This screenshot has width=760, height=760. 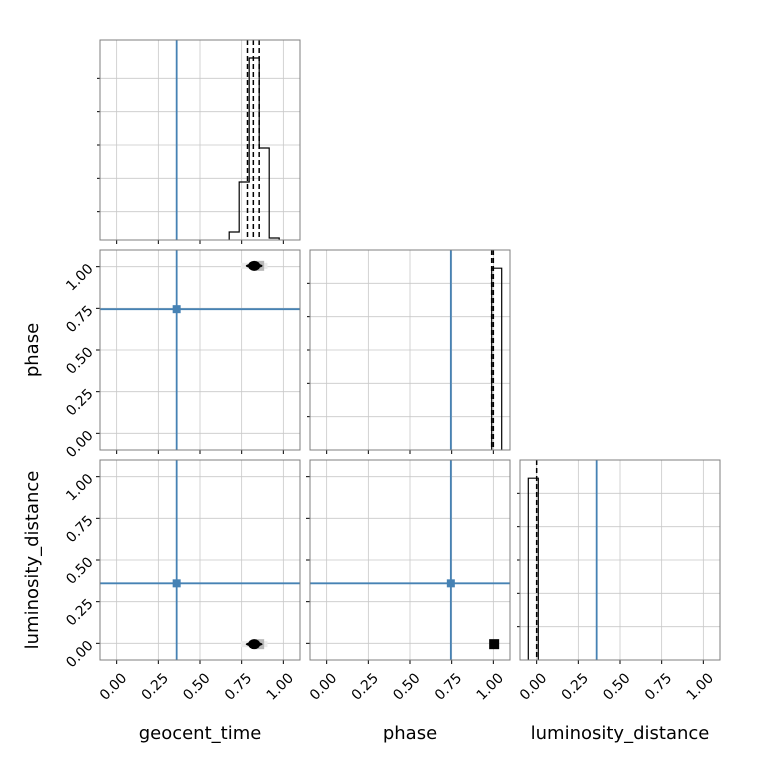 What do you see at coordinates (176, 583) in the screenshot?
I see `panel-geocent_time-vs-luminosity_distance-truth-marker` at bounding box center [176, 583].